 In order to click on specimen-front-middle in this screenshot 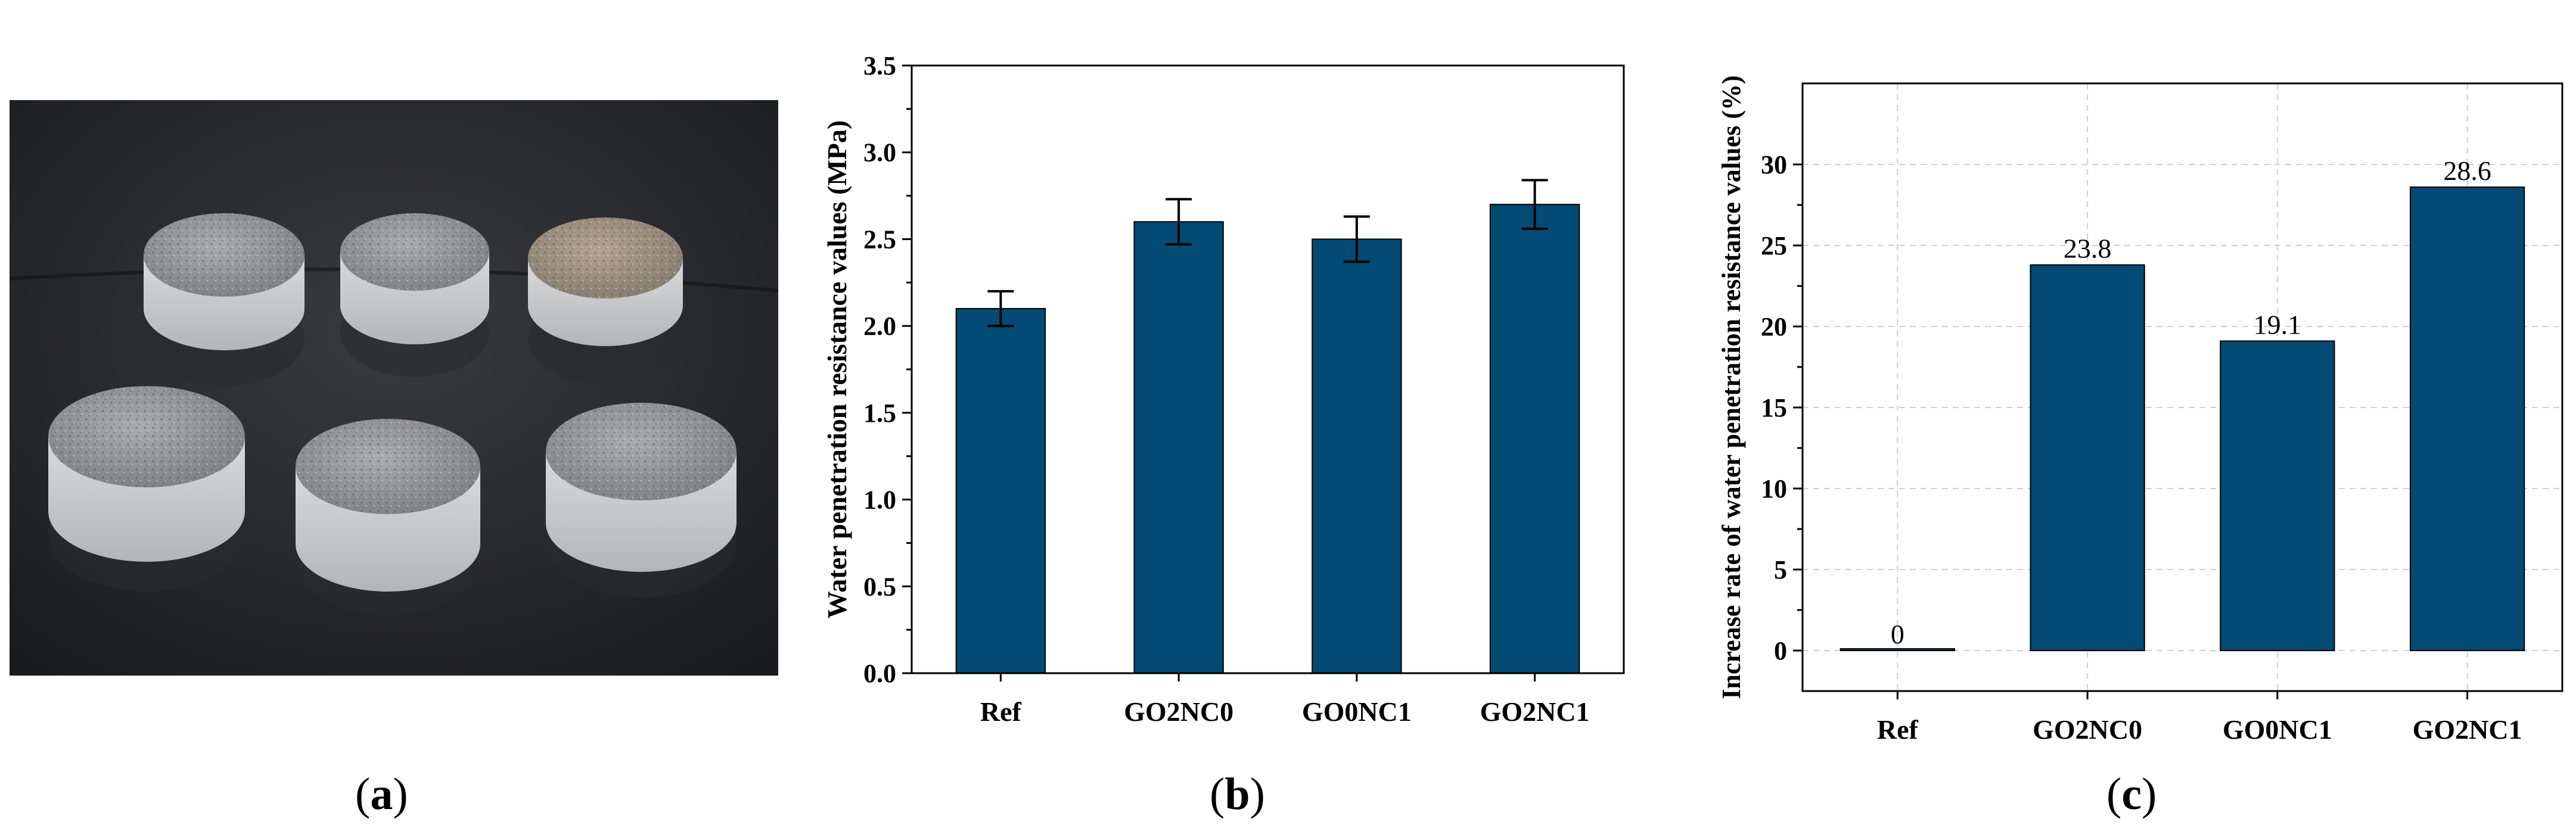, I will do `click(388, 517)`.